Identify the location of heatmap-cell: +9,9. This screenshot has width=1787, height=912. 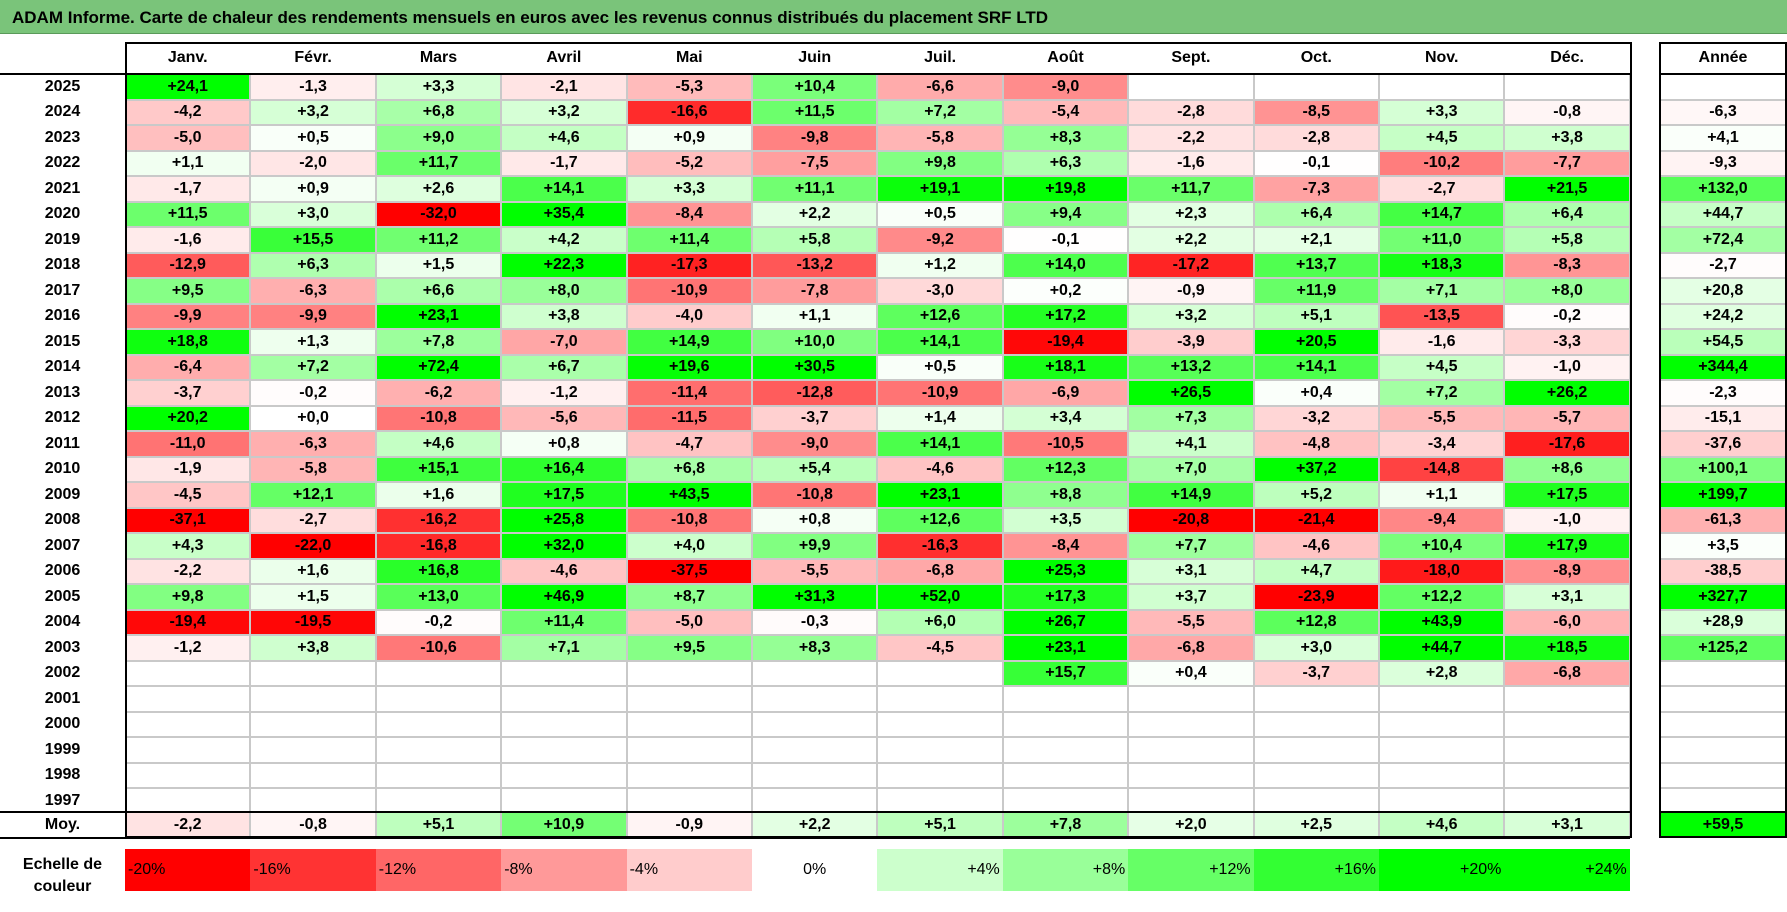
(815, 546).